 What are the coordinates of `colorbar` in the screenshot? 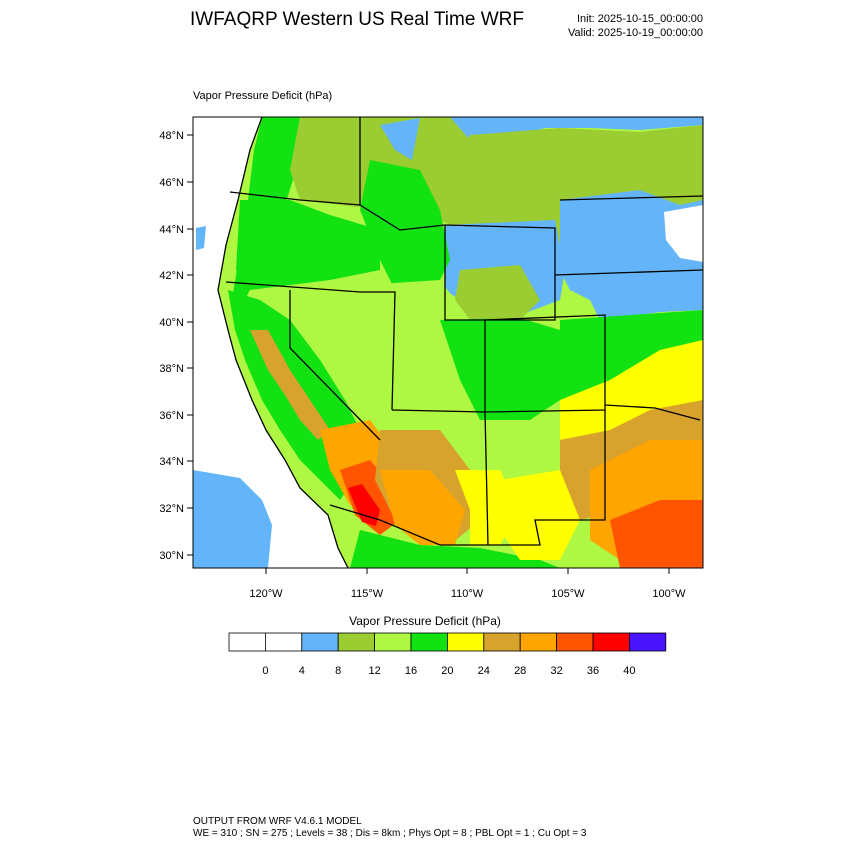 It's located at (447, 642).